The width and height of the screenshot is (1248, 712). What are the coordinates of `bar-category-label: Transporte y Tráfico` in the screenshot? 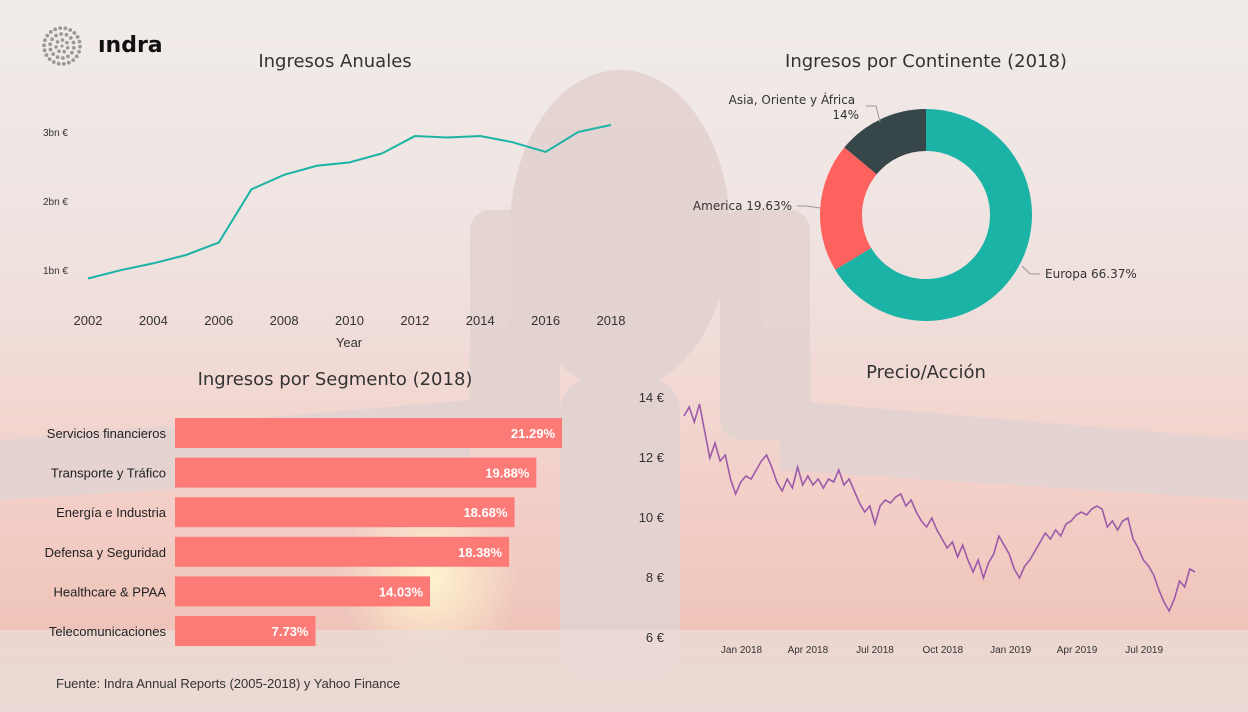 It's located at (108, 473).